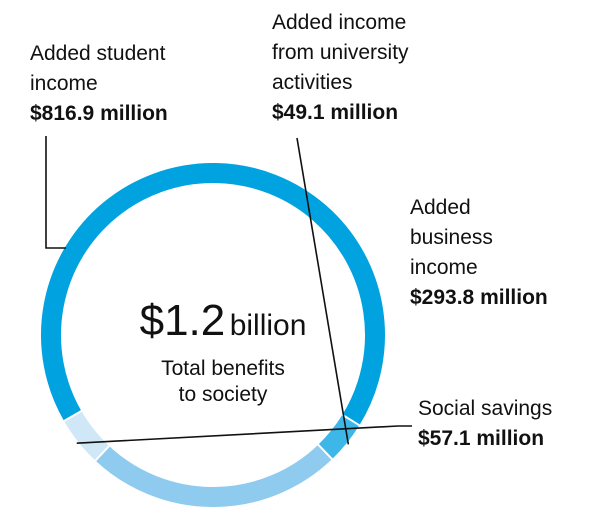 Image resolution: width=605 pixels, height=528 pixels. I want to click on label-line: from university, so click(340, 52).